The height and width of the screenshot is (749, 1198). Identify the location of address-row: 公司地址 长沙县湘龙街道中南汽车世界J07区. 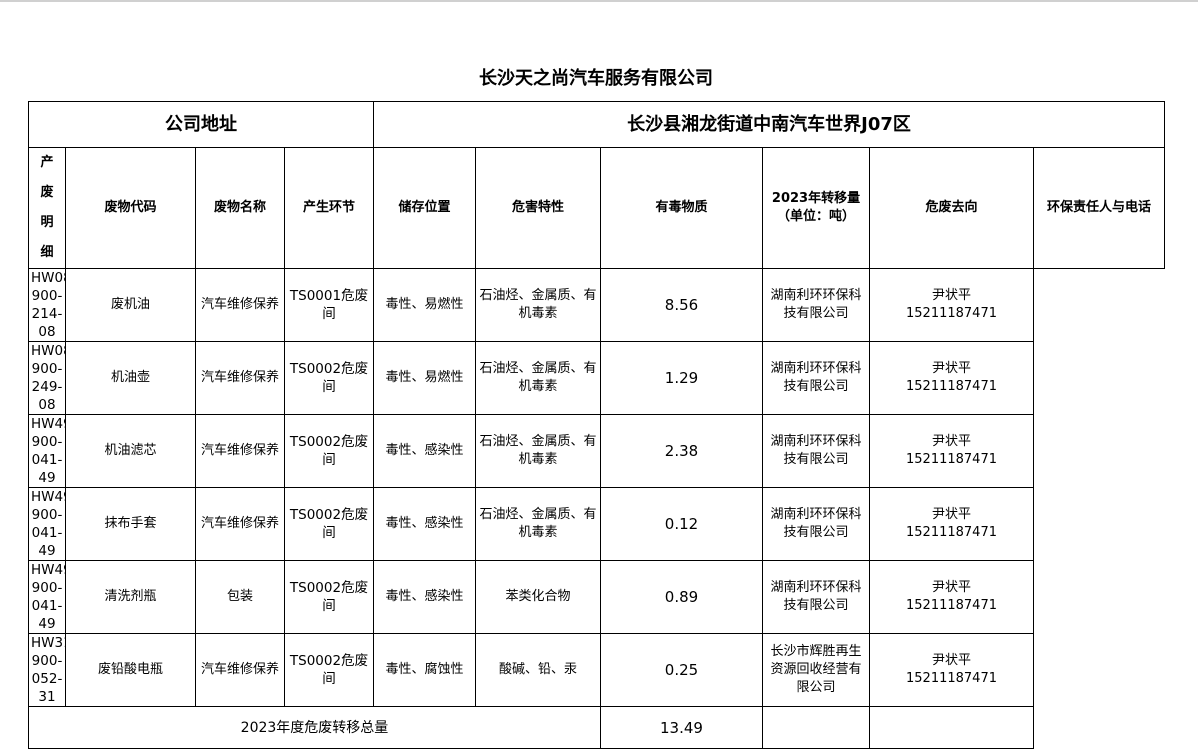
(596, 124).